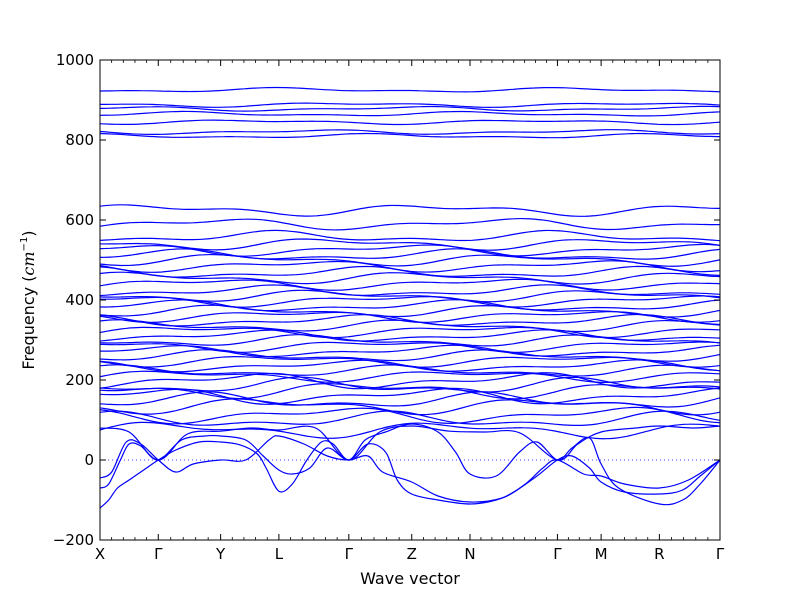 The height and width of the screenshot is (600, 800). What do you see at coordinates (220, 554) in the screenshot?
I see `x-tick-label: Y` at bounding box center [220, 554].